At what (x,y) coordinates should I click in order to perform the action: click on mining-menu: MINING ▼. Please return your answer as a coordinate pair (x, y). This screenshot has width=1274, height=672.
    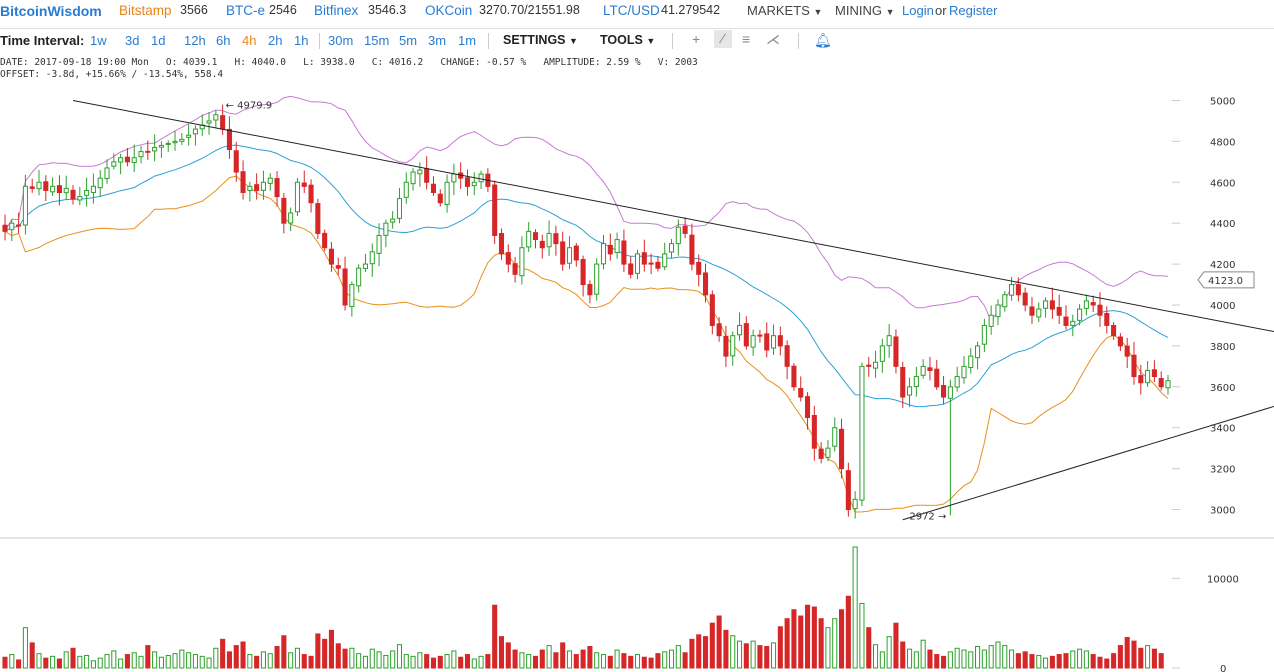
    Looking at the image, I should click on (865, 10).